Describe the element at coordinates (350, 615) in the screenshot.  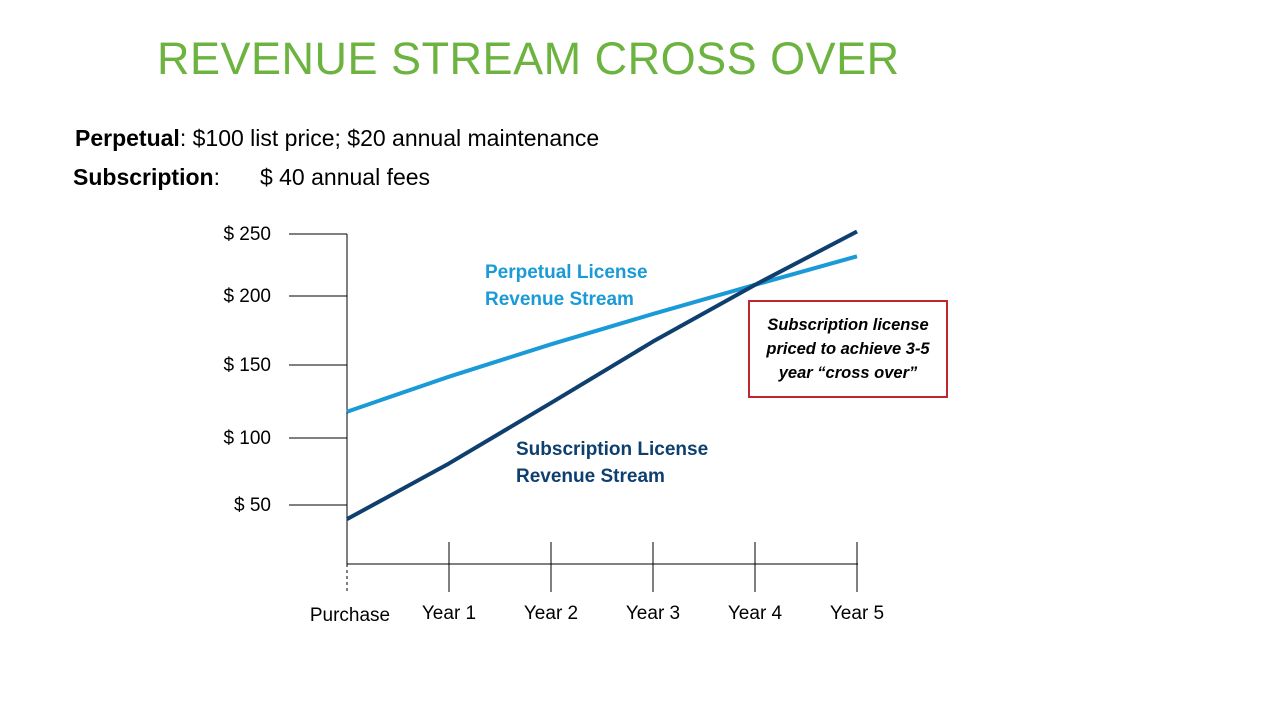
I see `x-tick-label: Purchase` at that location.